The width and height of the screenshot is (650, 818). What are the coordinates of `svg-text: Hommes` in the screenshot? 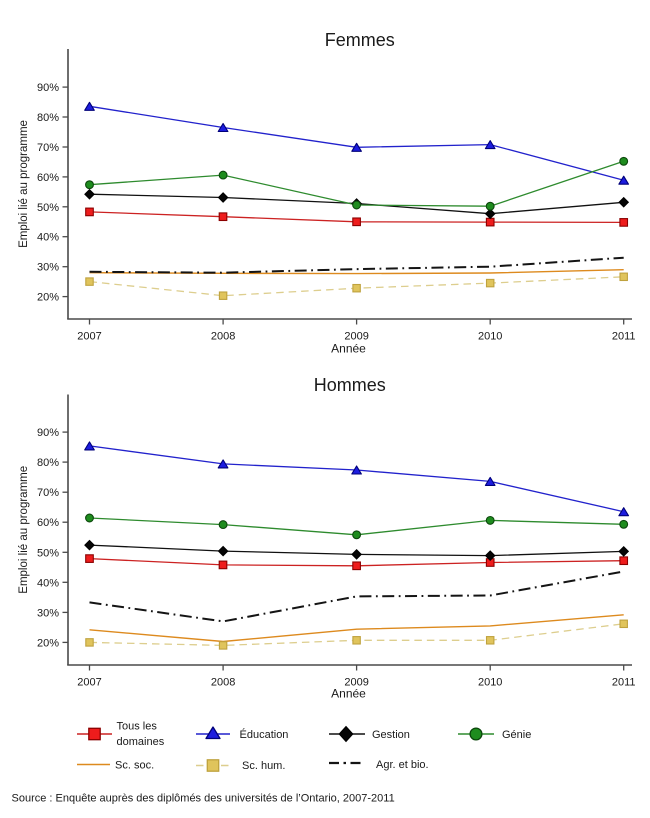 It's located at (350, 385).